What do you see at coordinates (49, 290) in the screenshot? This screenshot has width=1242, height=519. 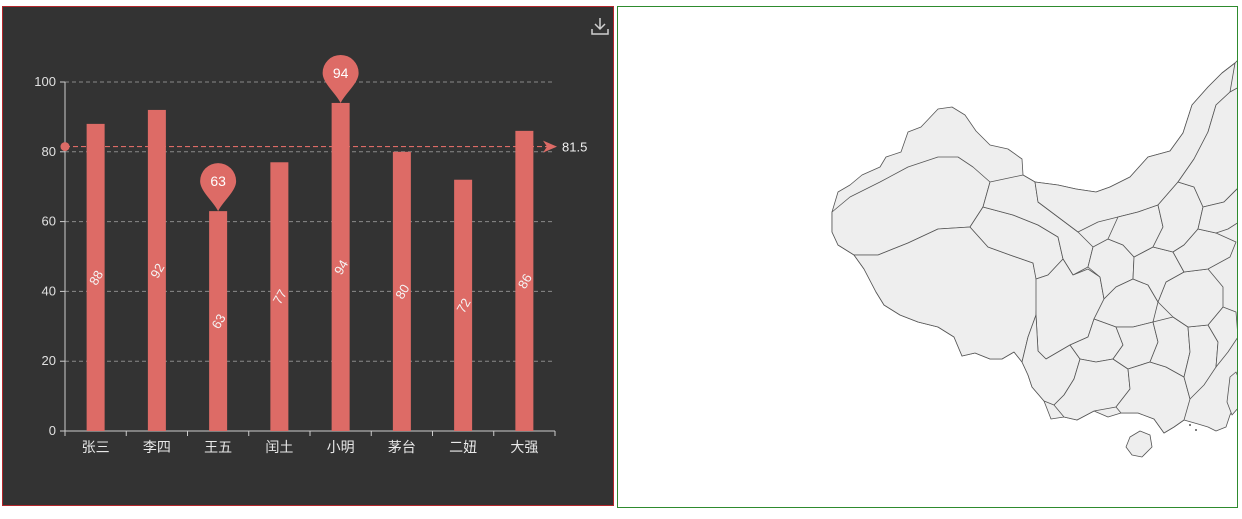 I see `y-tick-label: 40` at bounding box center [49, 290].